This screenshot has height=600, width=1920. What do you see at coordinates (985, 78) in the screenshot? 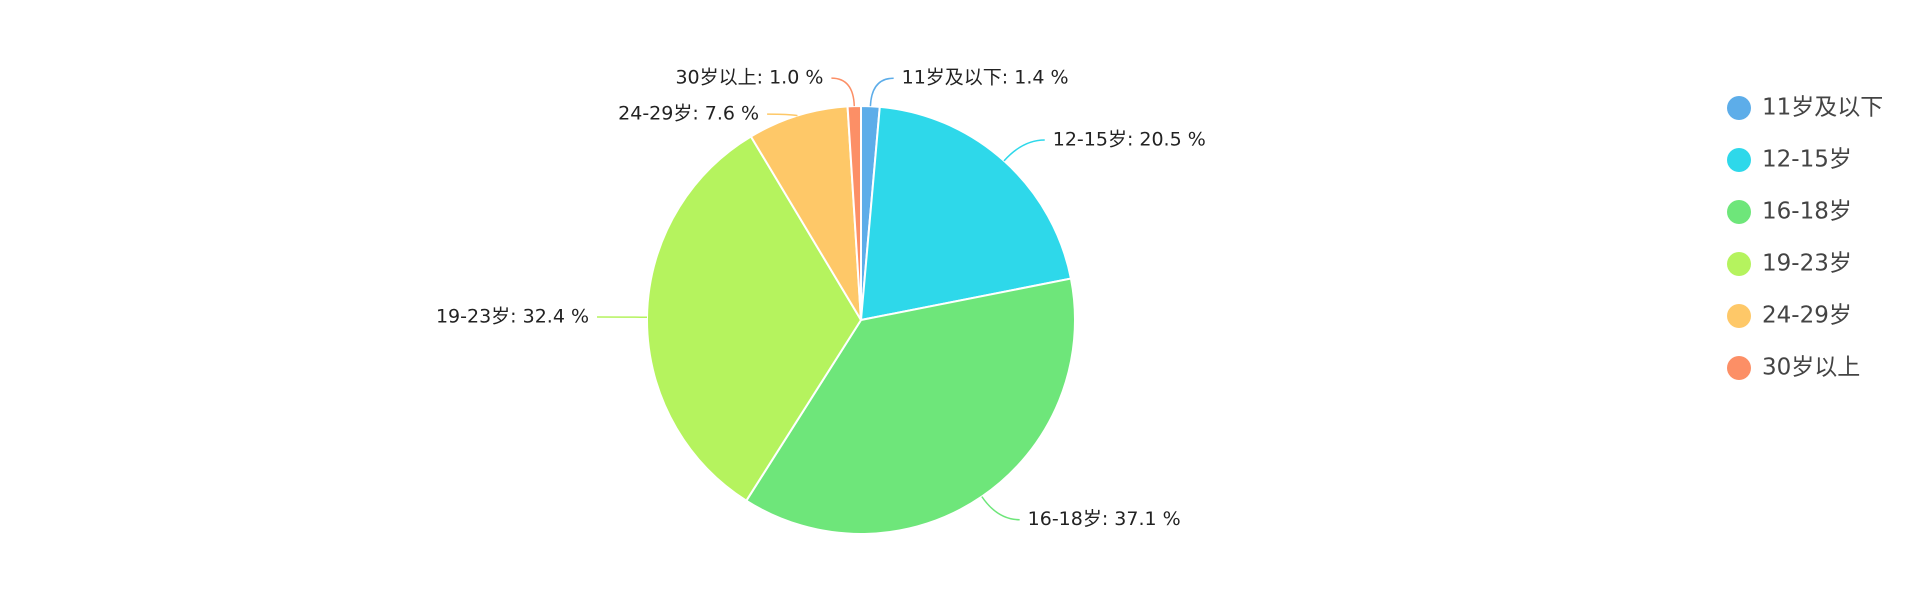
I see `data-label: 11岁及以下: 1.4 %` at bounding box center [985, 78].